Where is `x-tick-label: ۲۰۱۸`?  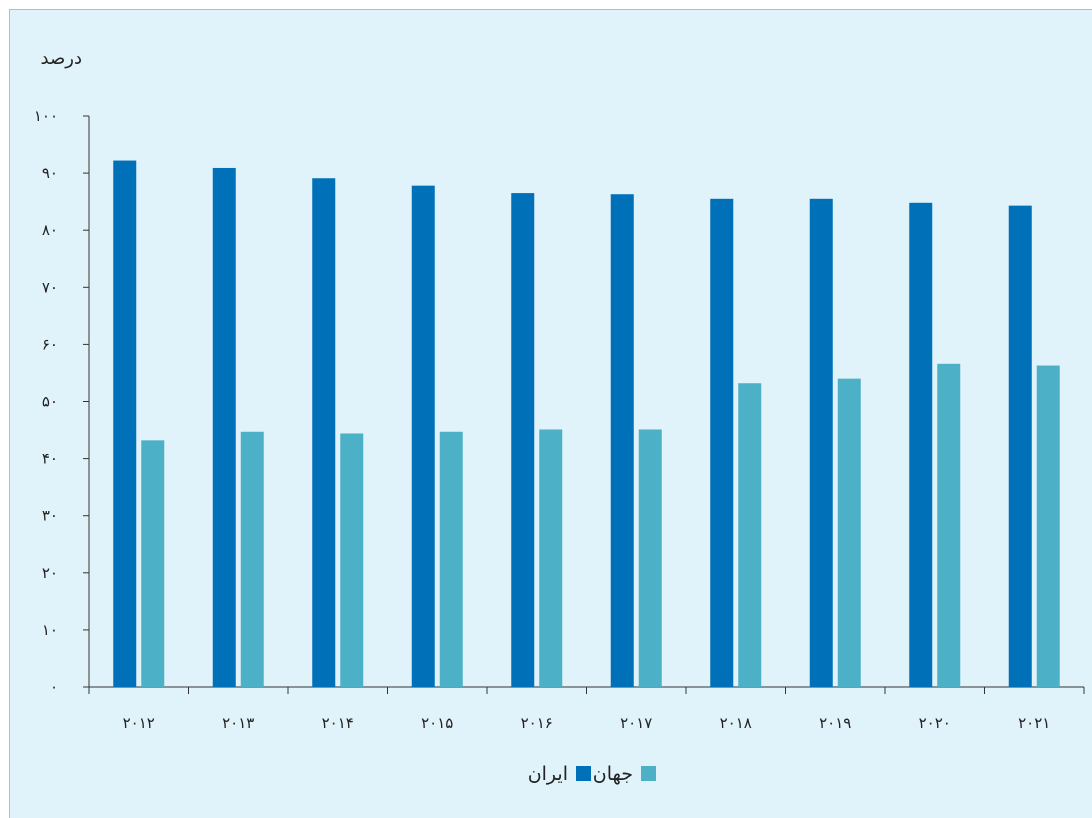 x-tick-label: ۲۰۱۸ is located at coordinates (736, 723).